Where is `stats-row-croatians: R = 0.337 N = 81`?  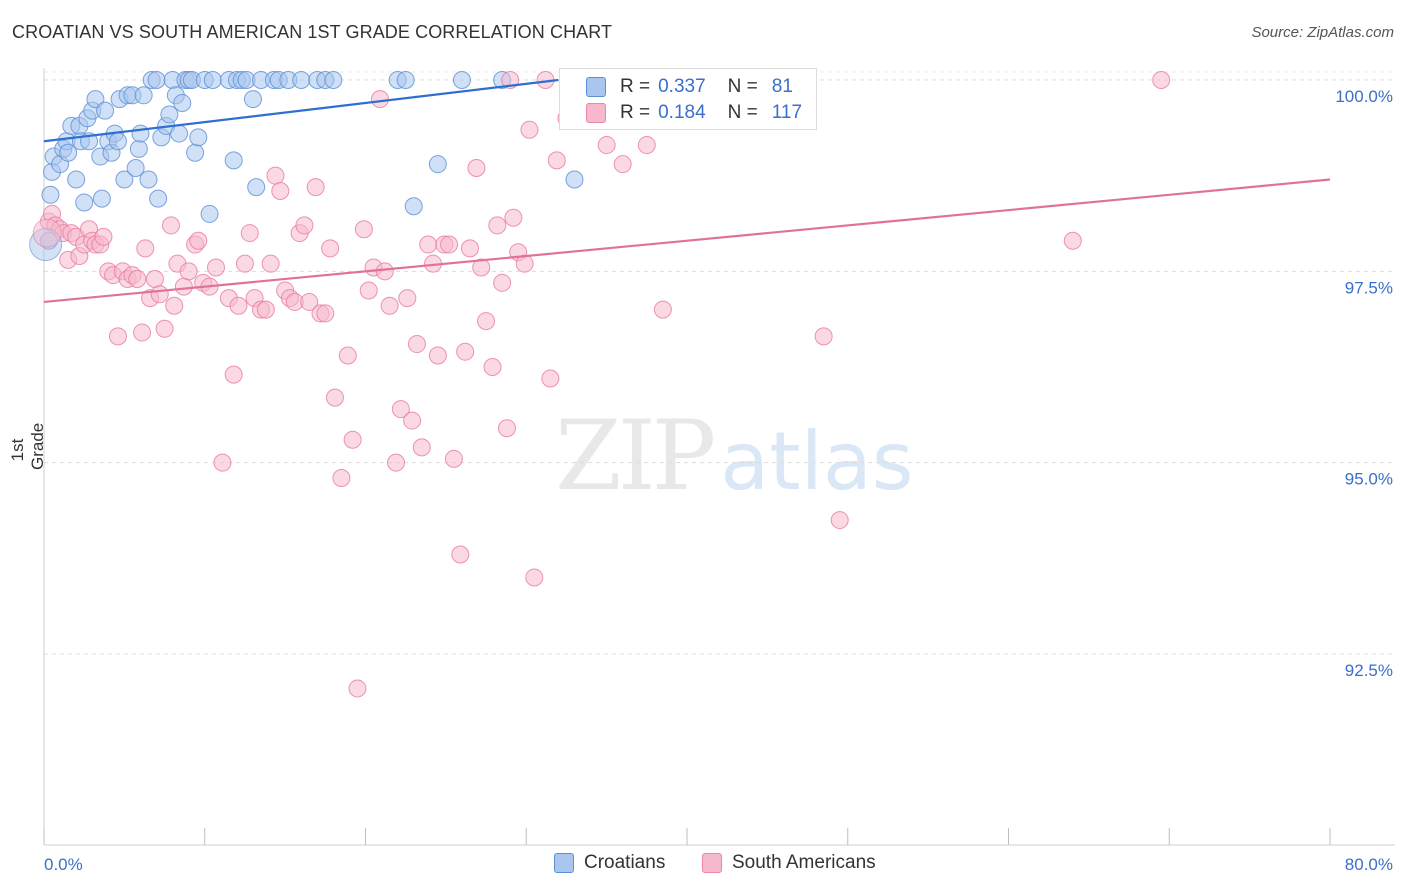 stats-row-croatians: R = 0.337 N = 81 is located at coordinates (689, 87).